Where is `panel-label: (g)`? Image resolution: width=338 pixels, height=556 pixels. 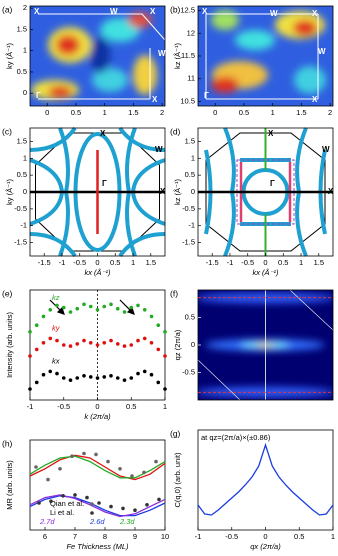
panel-label: (g) is located at coordinates (175, 433).